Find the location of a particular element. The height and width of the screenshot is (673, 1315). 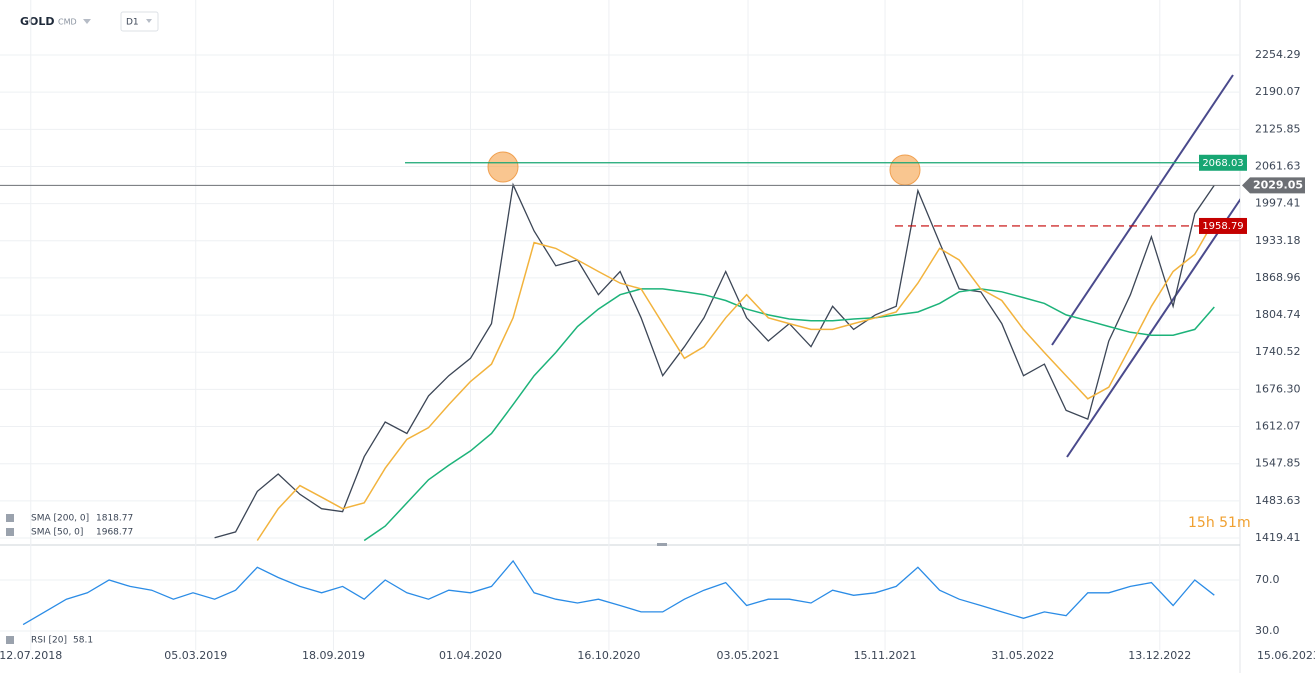

y-tick-label: 1740.52 is located at coordinates (1278, 351).